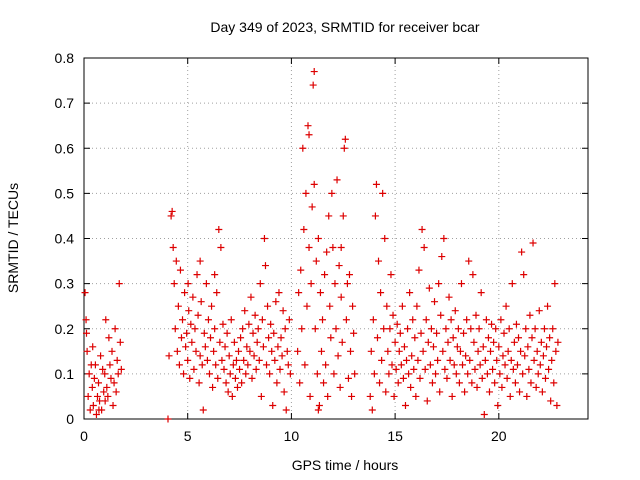 The image size is (640, 480). I want to click on y-tick-label: 0.2, so click(65, 329).